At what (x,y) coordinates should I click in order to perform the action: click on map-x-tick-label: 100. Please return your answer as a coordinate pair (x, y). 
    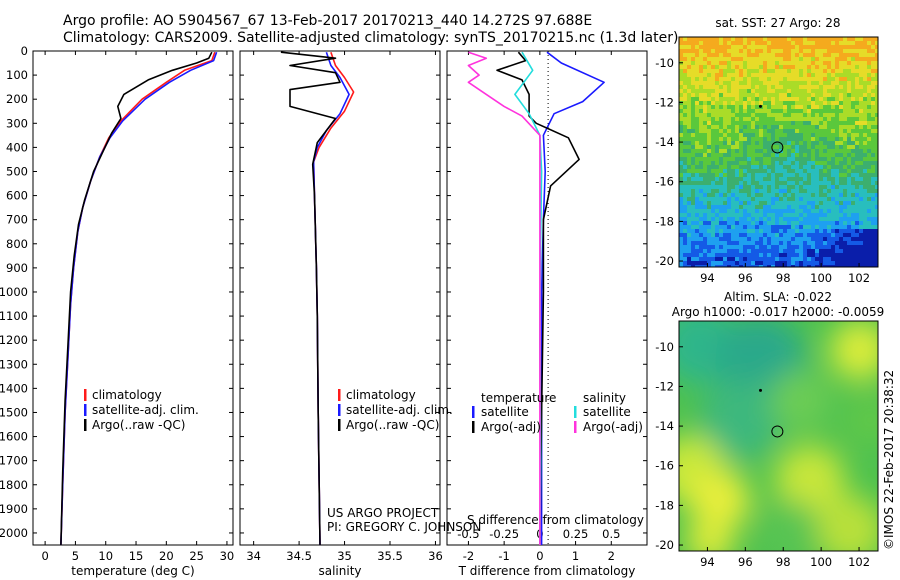
    Looking at the image, I should click on (821, 562).